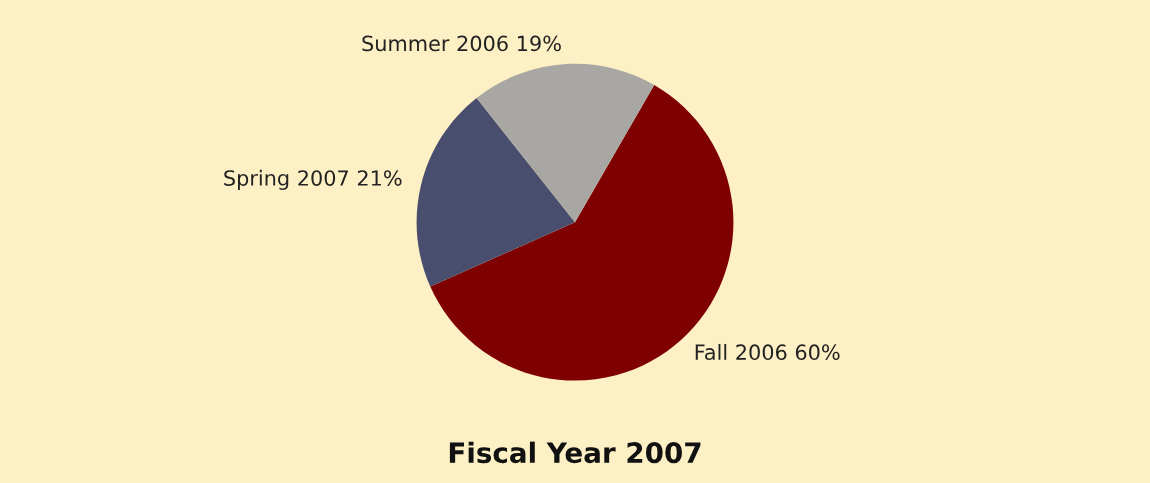 This screenshot has width=1150, height=483. What do you see at coordinates (575, 452) in the screenshot?
I see `text: Fiscal Year 2007` at bounding box center [575, 452].